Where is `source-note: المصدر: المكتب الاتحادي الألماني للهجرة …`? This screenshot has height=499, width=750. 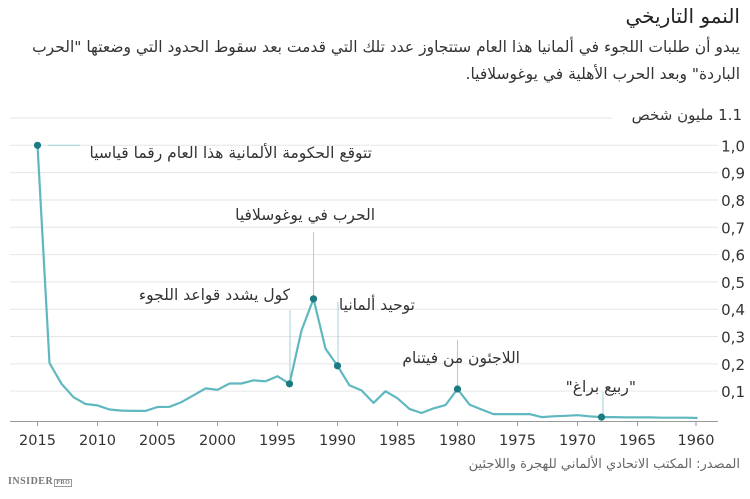 source-note: المصدر: المكتب الاتحادي الألماني للهجرة … is located at coordinates (604, 464).